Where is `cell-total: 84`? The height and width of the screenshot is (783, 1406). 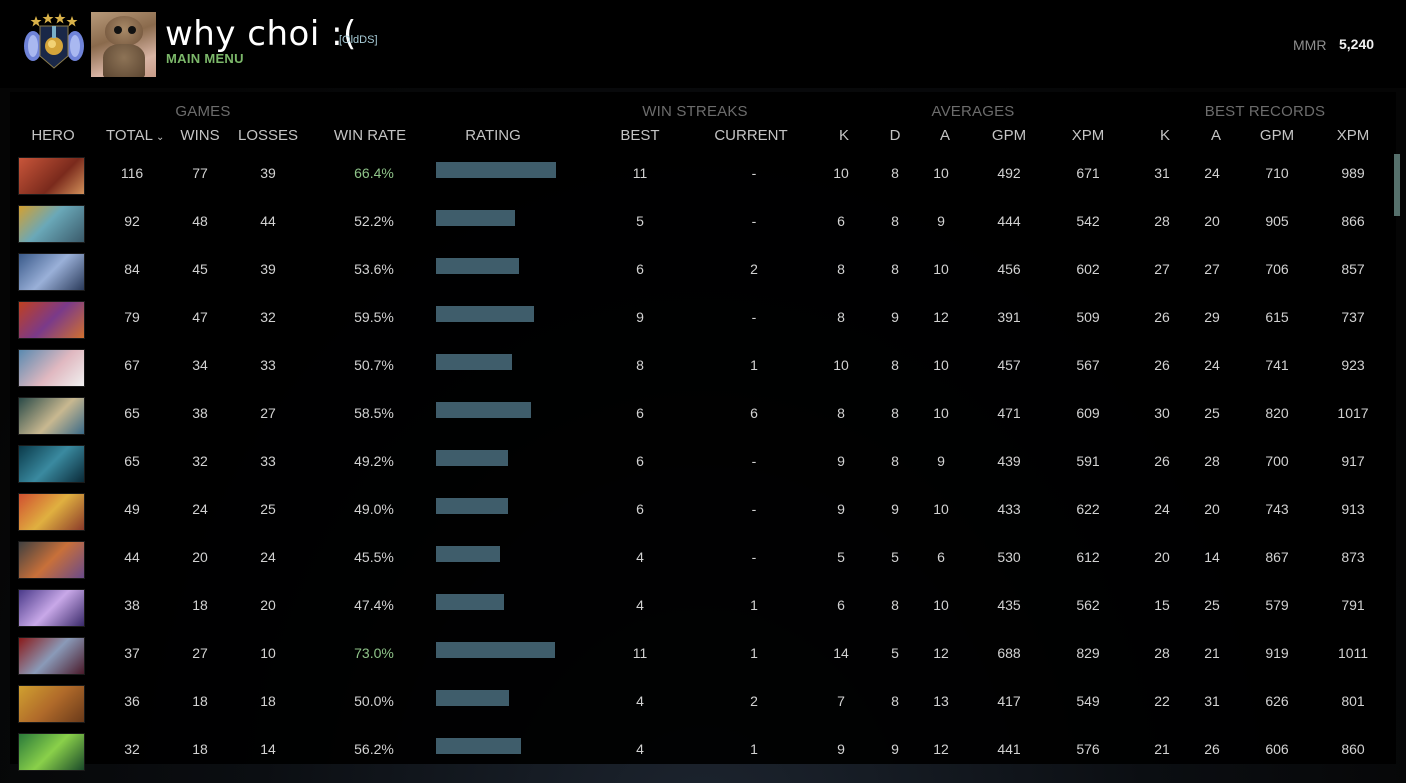
cell-total: 84 is located at coordinates (132, 269).